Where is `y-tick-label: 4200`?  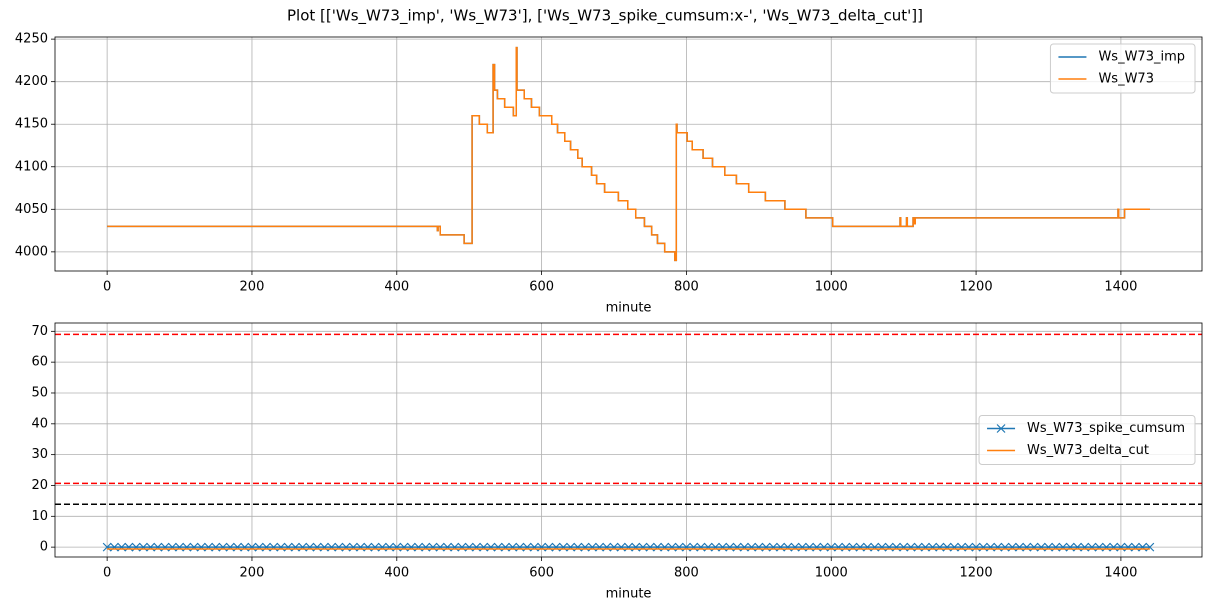
y-tick-label: 4200 is located at coordinates (31, 81).